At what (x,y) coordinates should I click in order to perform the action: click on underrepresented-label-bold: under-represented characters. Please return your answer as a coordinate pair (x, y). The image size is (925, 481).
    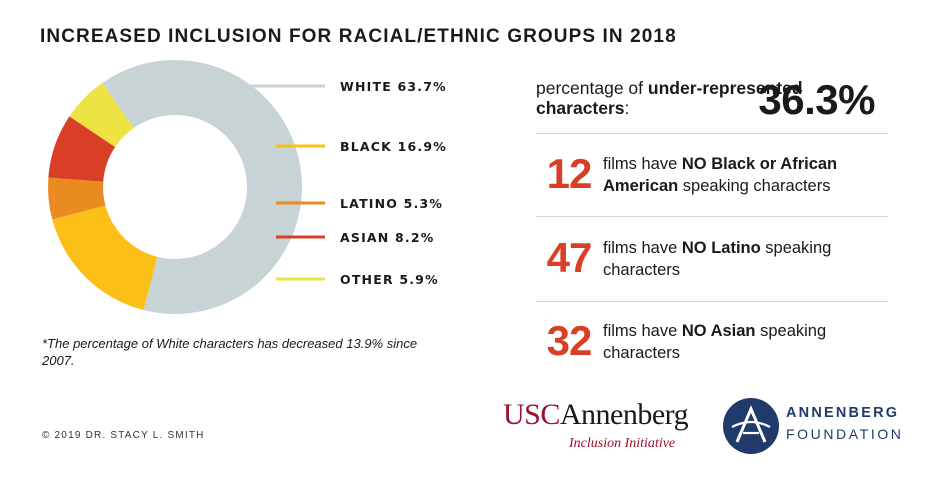
    Looking at the image, I should click on (669, 98).